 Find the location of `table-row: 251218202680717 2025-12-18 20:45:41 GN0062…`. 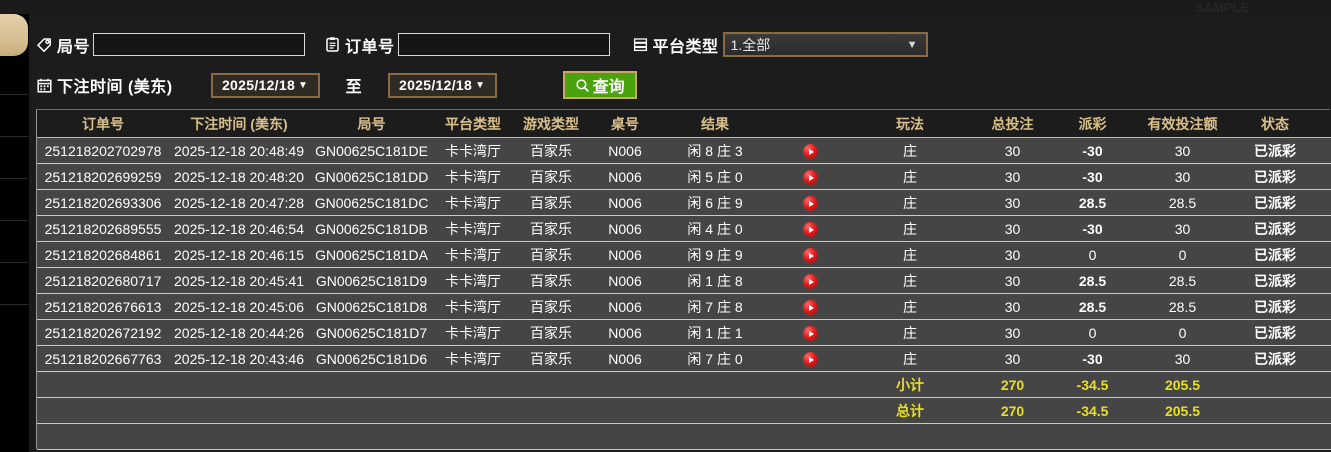

table-row: 251218202680717 2025-12-18 20:45:41 GN0062… is located at coordinates (684, 280).